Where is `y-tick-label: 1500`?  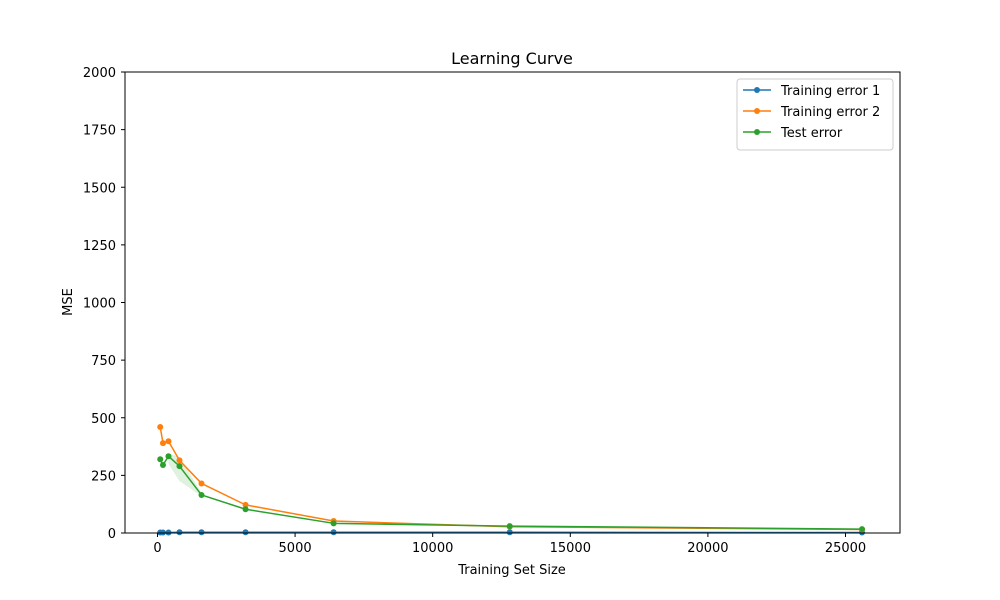
y-tick-label: 1500 is located at coordinates (99, 188).